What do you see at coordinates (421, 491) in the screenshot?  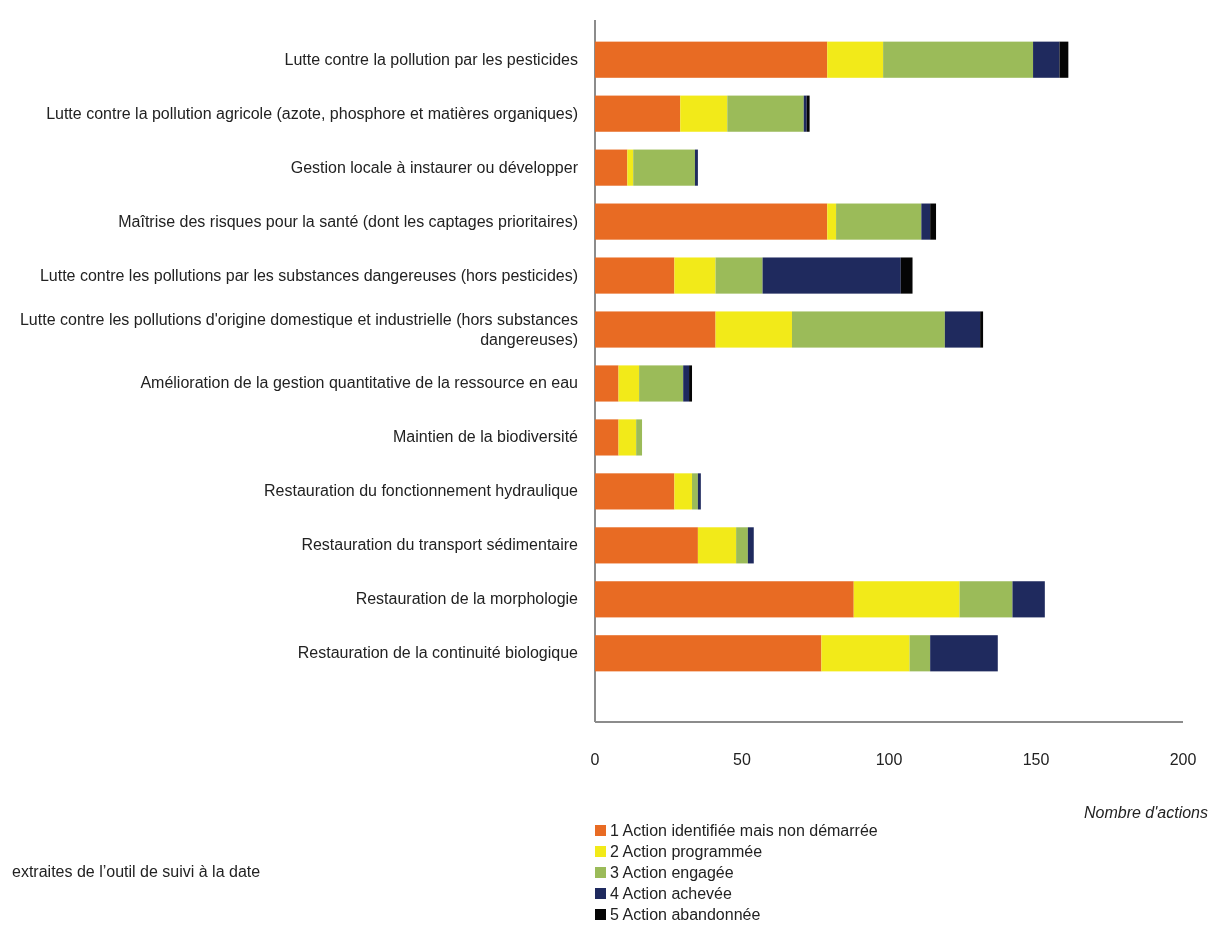 I see `y-tick-label: Restauration du fonctionnement hydraulique` at bounding box center [421, 491].